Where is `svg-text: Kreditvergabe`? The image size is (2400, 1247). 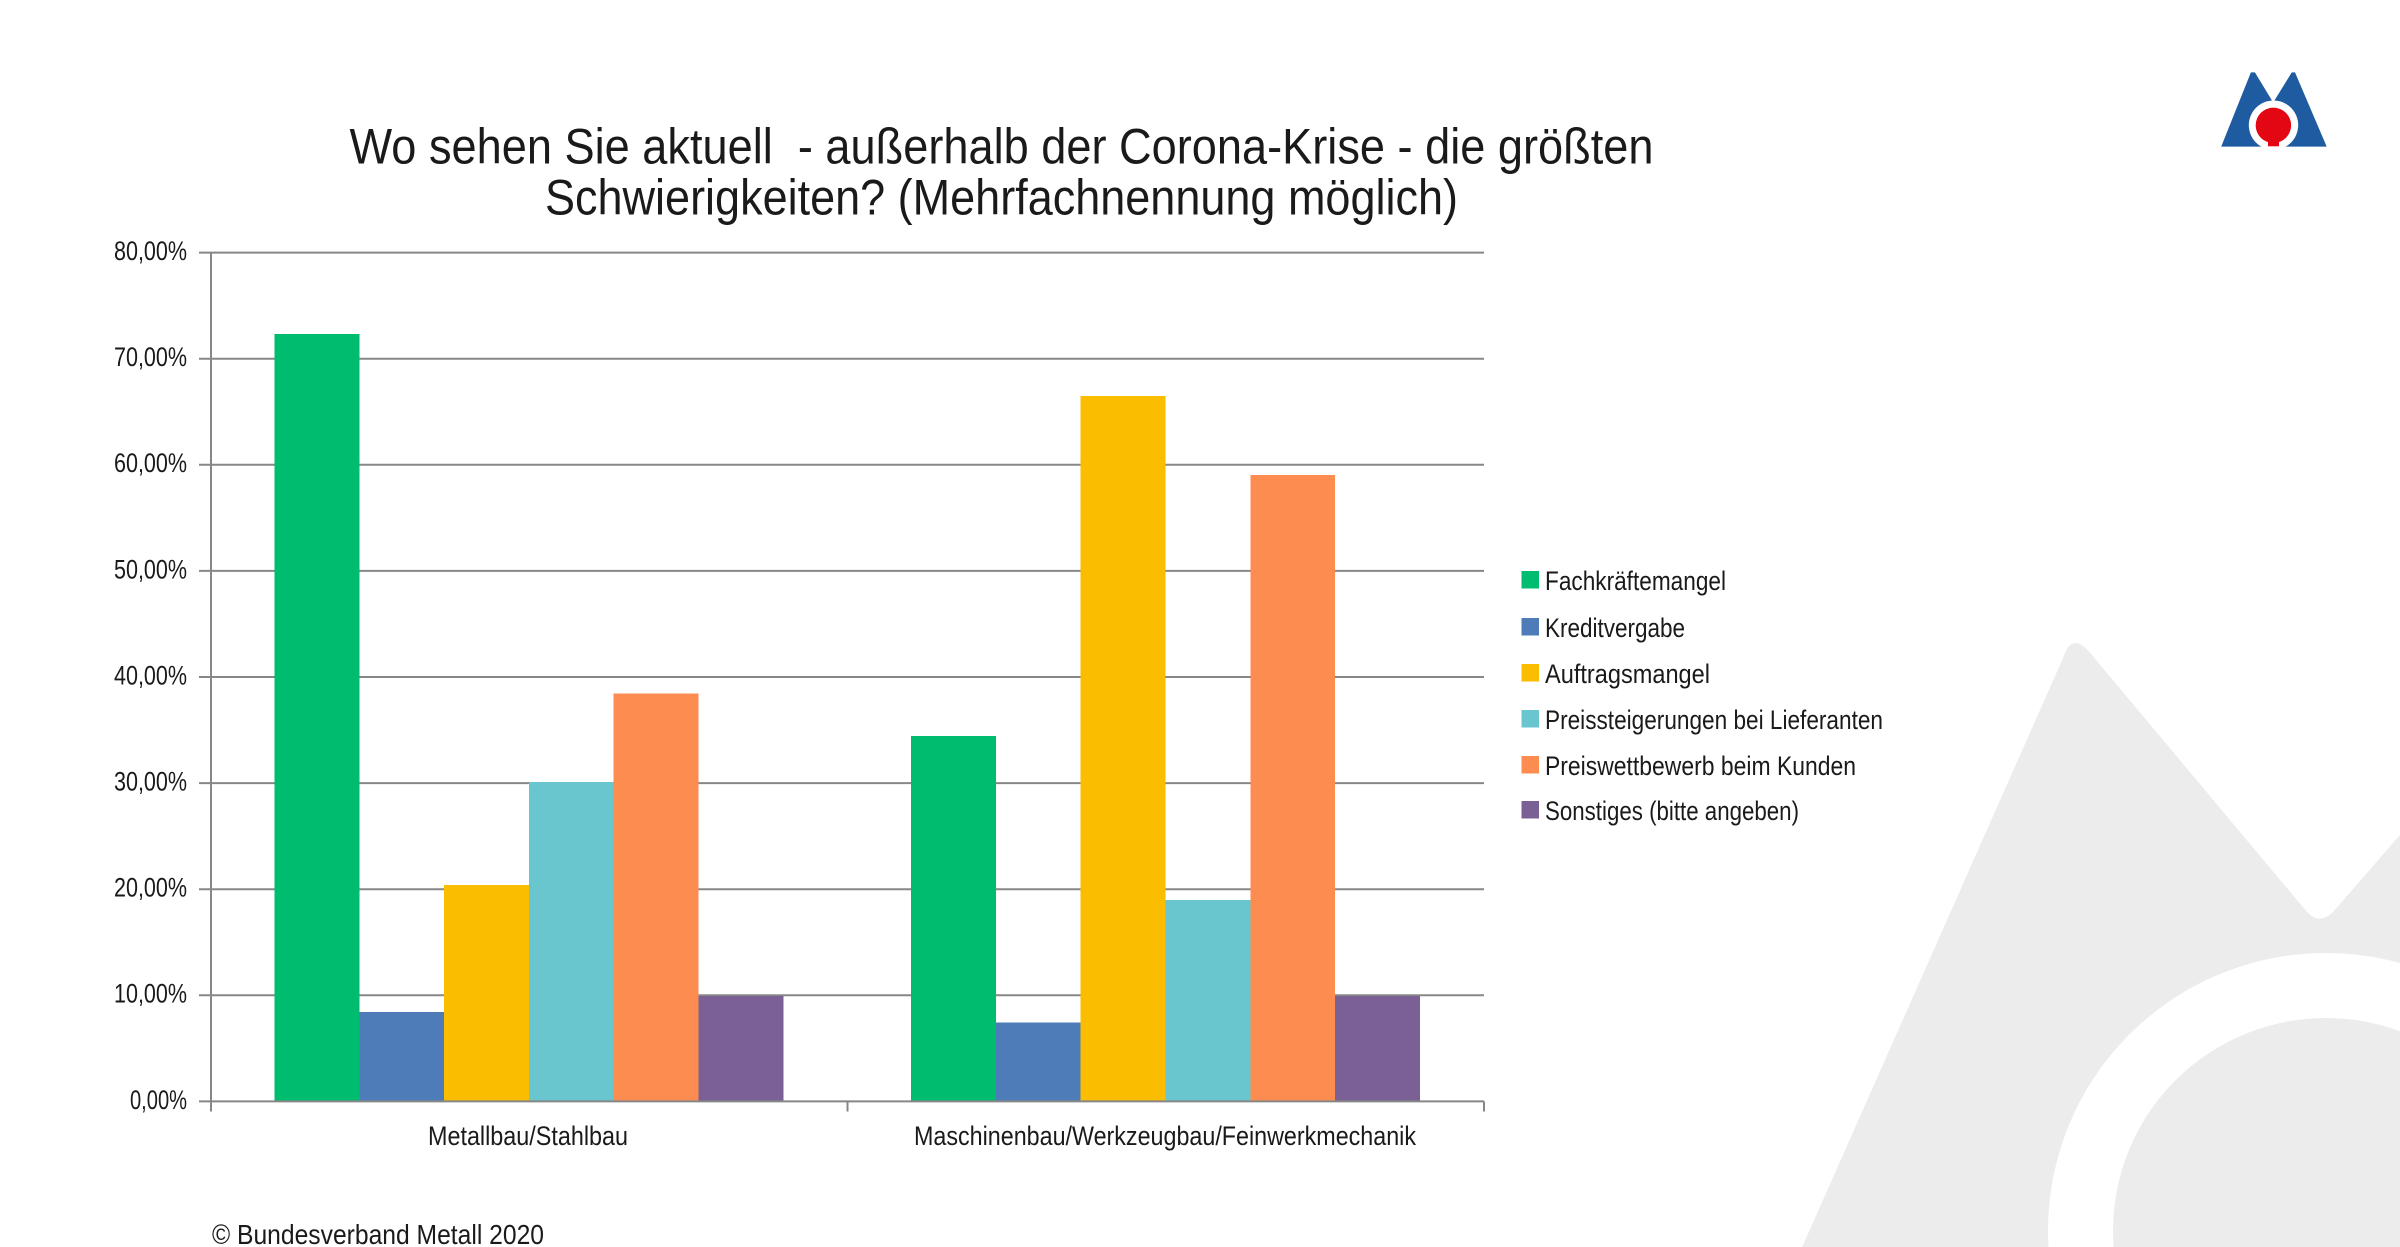
svg-text: Kreditvergabe is located at coordinates (1615, 628).